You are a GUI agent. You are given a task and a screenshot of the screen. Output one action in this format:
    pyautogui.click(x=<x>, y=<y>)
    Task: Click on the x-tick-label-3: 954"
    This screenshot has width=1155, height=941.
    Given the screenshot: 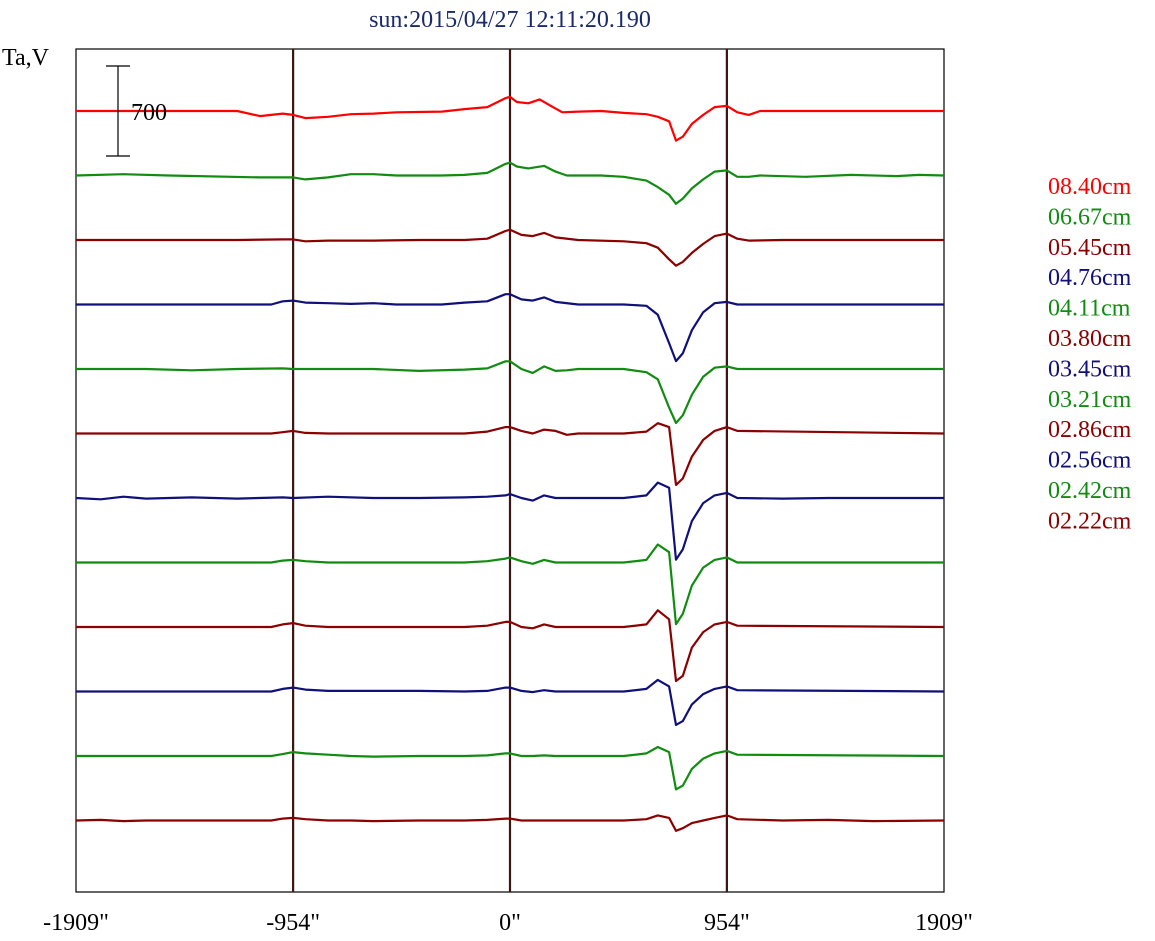 What is the action you would take?
    pyautogui.click(x=727, y=923)
    